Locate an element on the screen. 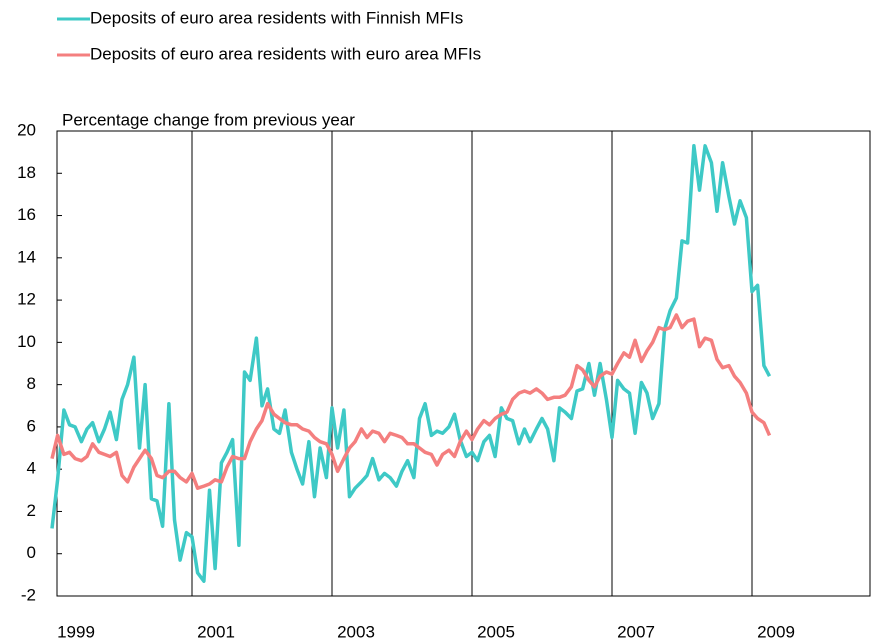 The width and height of the screenshot is (872, 642). x-tick-label: 2001 is located at coordinates (216, 631).